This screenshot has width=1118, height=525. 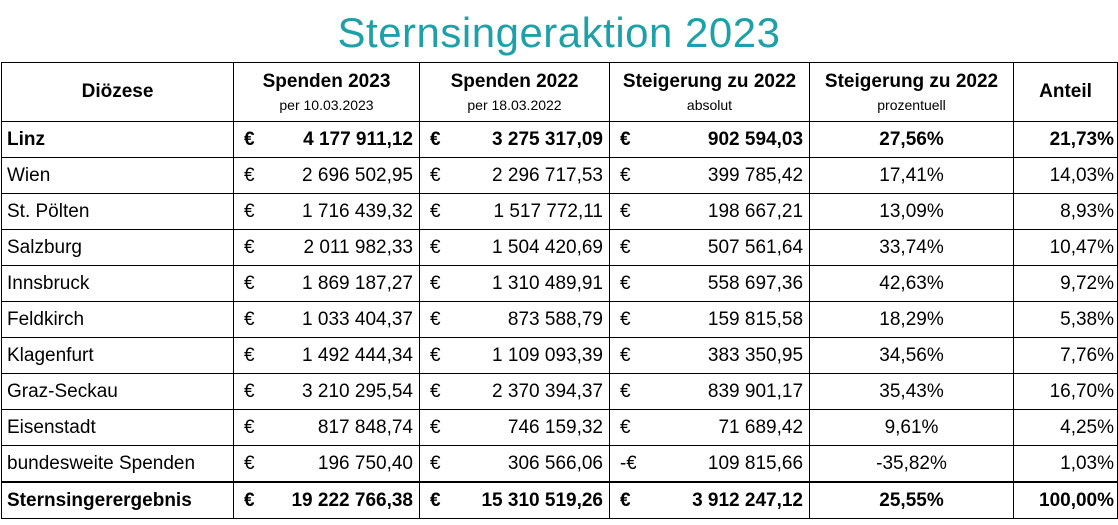 I want to click on table-cell: 1 504 420,69, so click(x=527, y=247).